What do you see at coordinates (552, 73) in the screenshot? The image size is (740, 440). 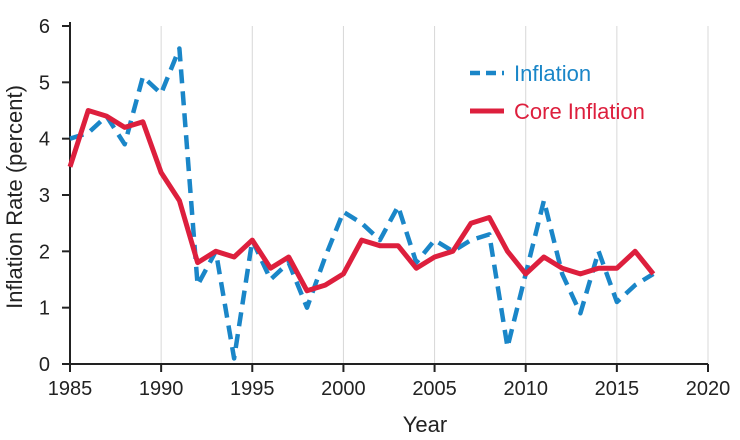 I see `legend-label: Inflation` at bounding box center [552, 73].